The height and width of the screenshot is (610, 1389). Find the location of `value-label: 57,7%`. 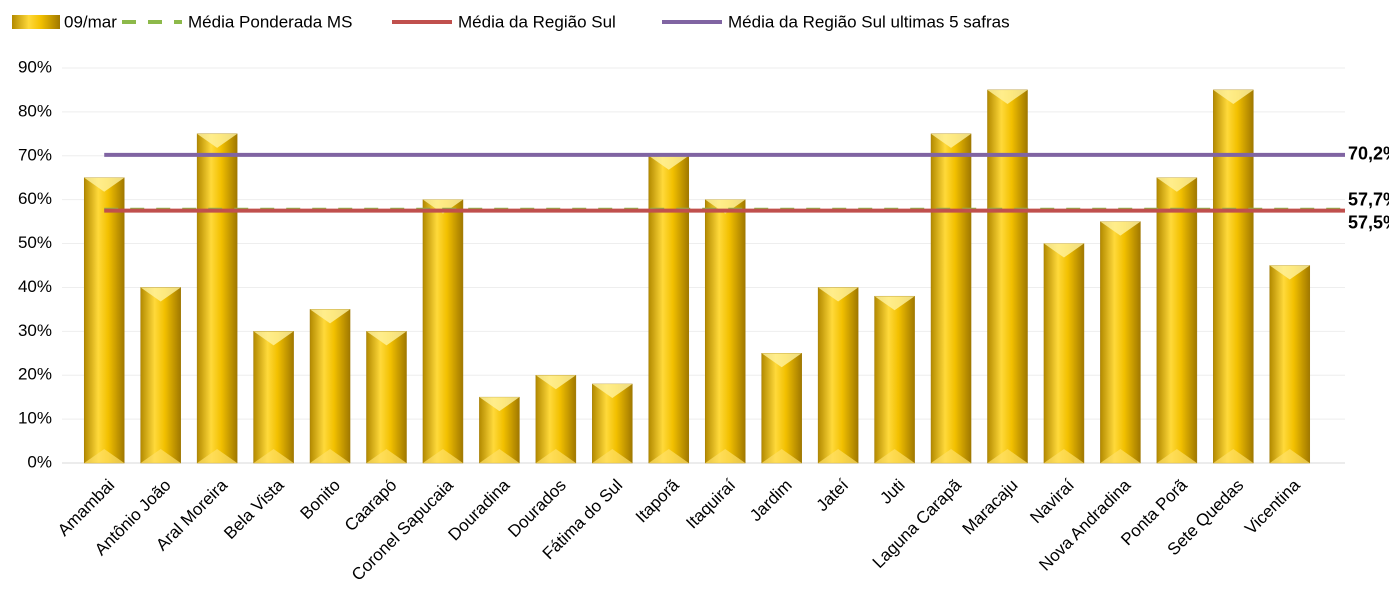

value-label: 57,7% is located at coordinates (1368, 200).